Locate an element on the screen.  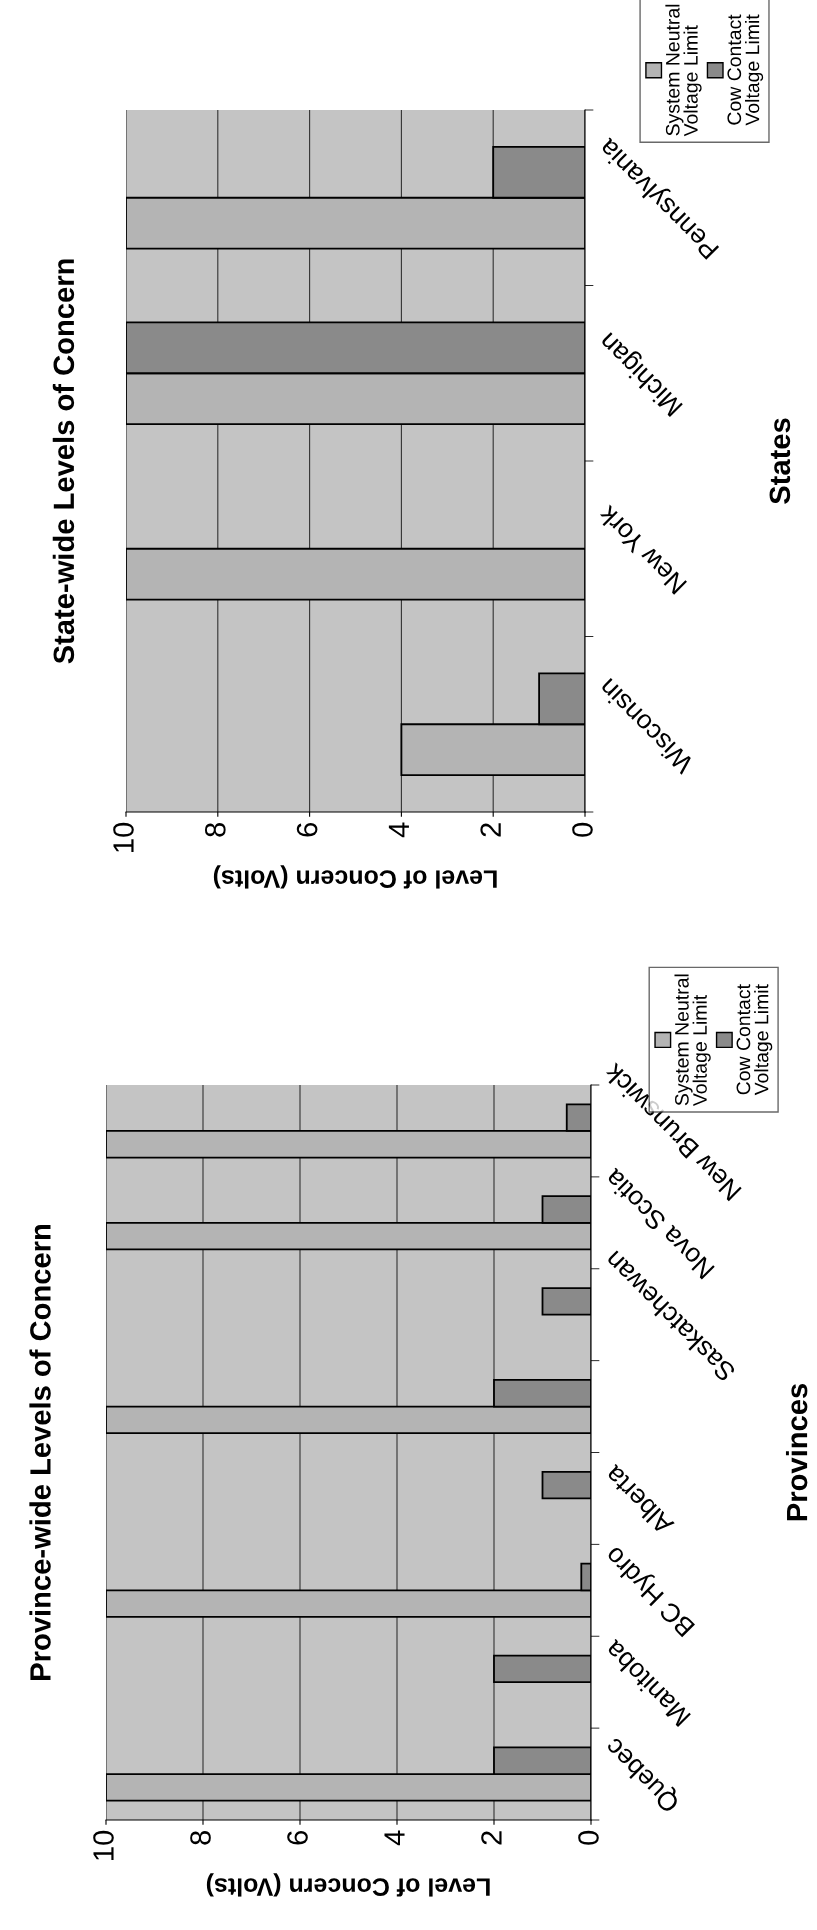
y-axis-title: Provinces is located at coordinates (796, 1452).